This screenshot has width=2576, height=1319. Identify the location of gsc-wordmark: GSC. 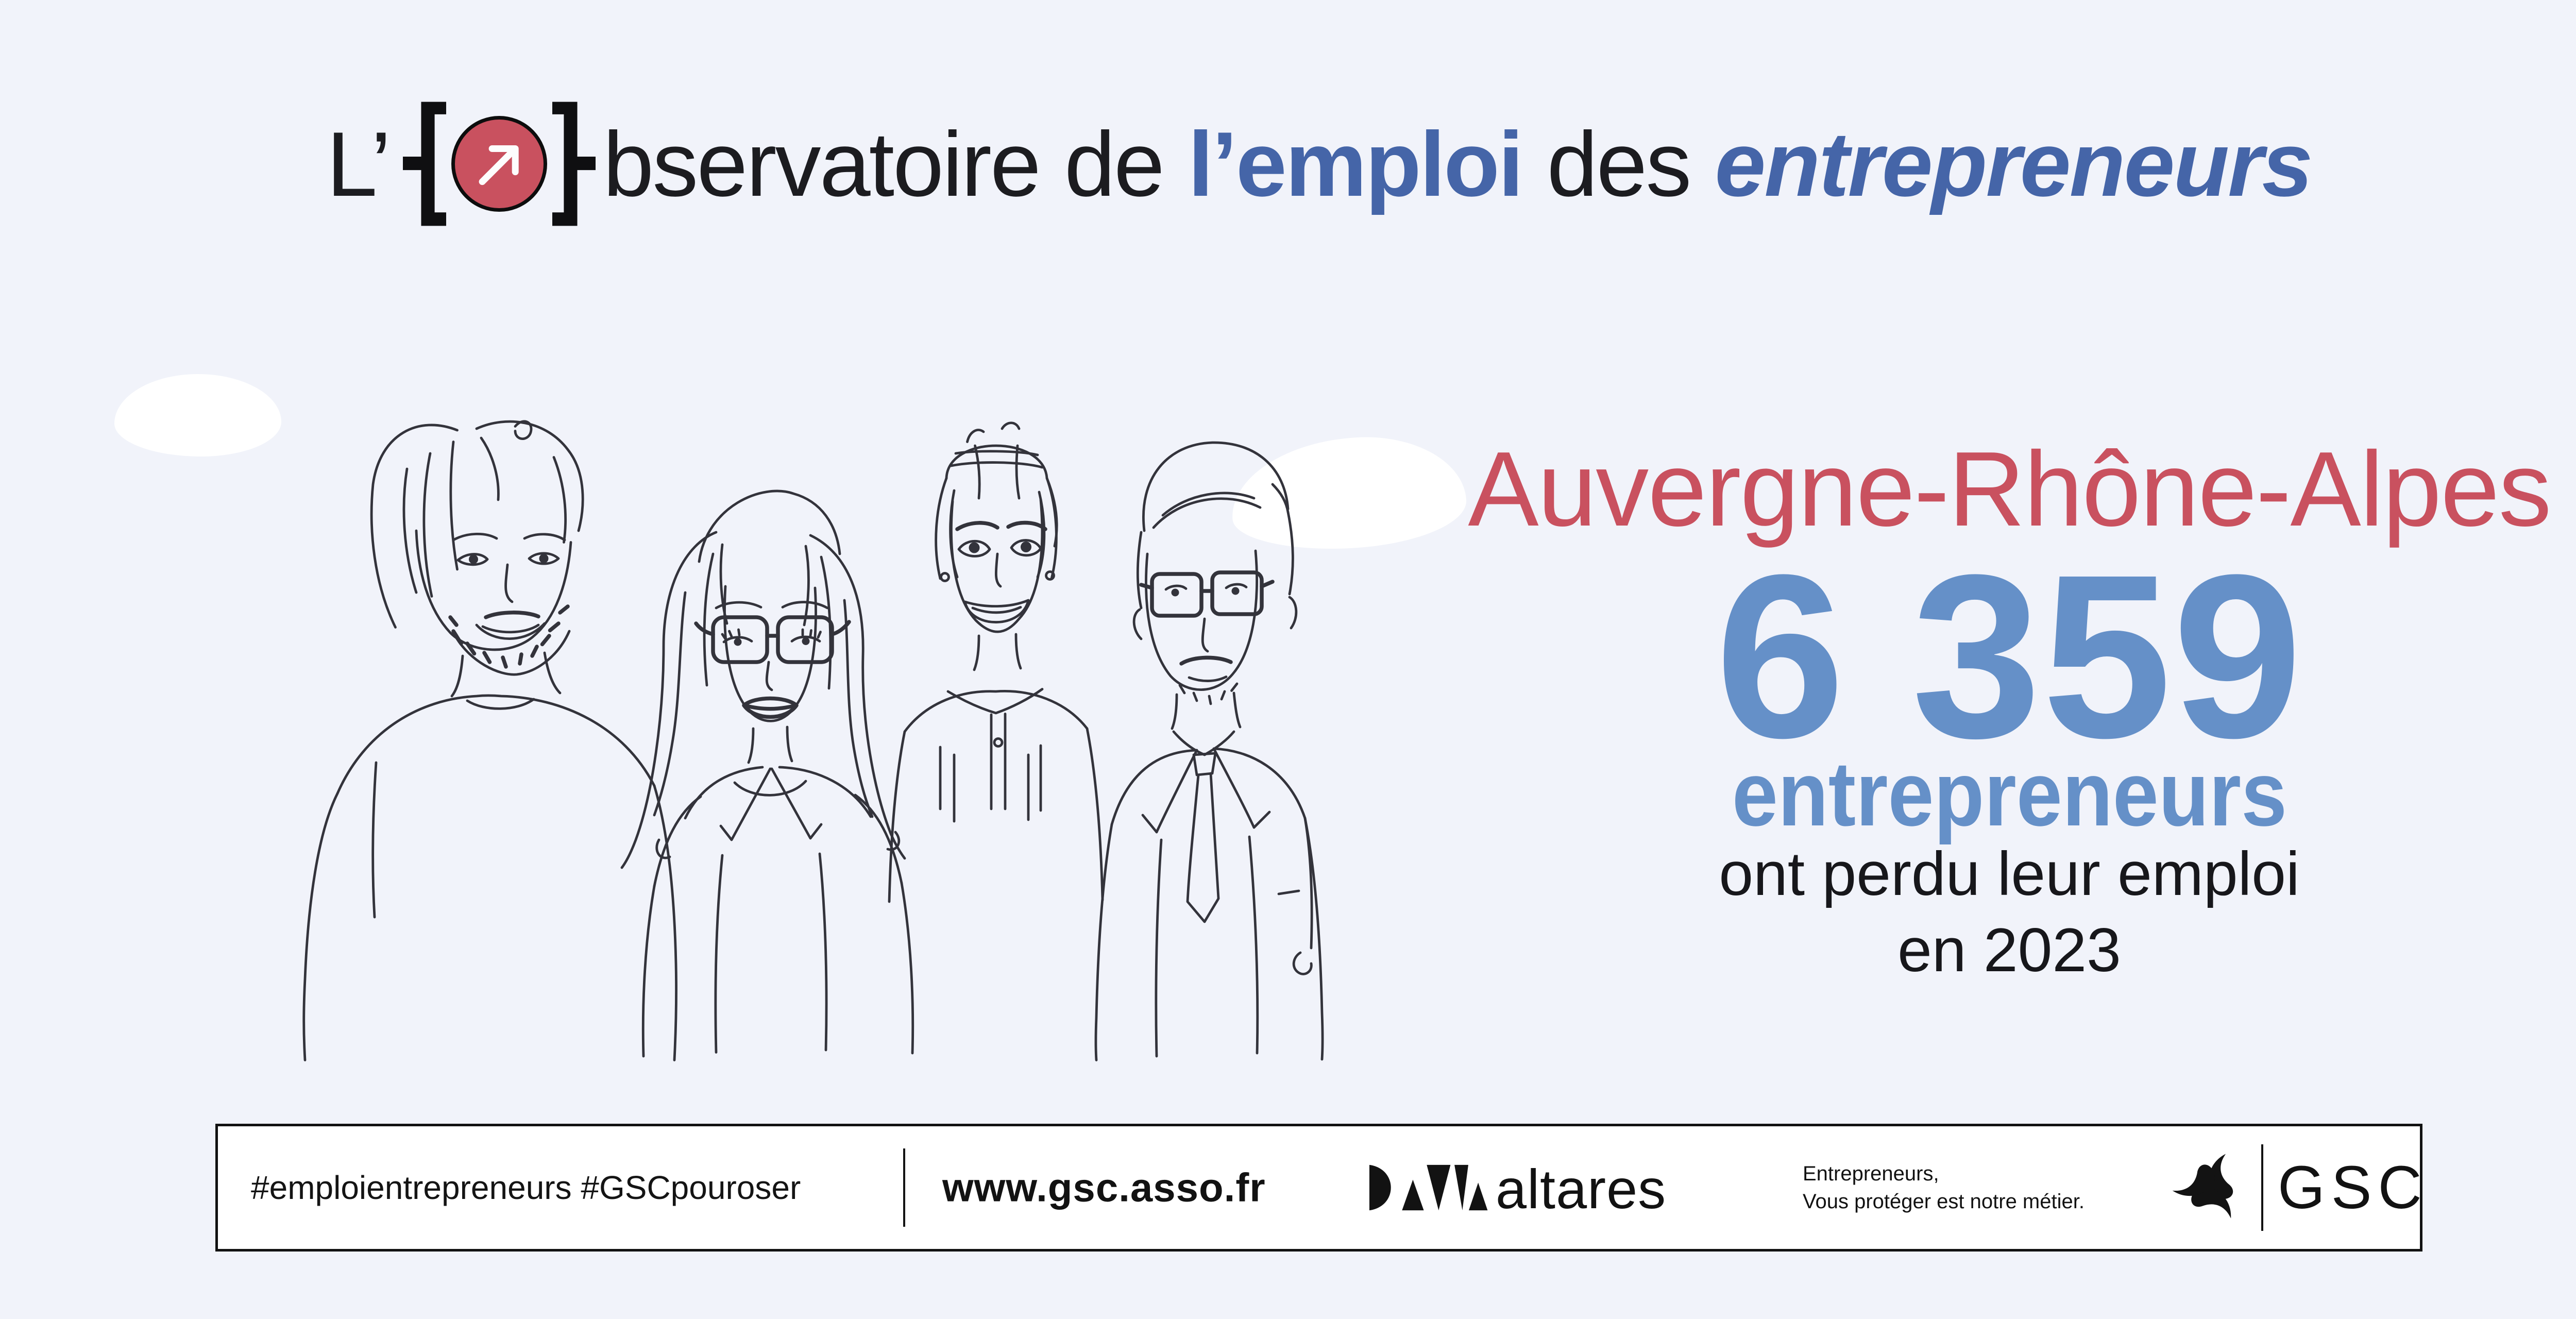
(2353, 1188).